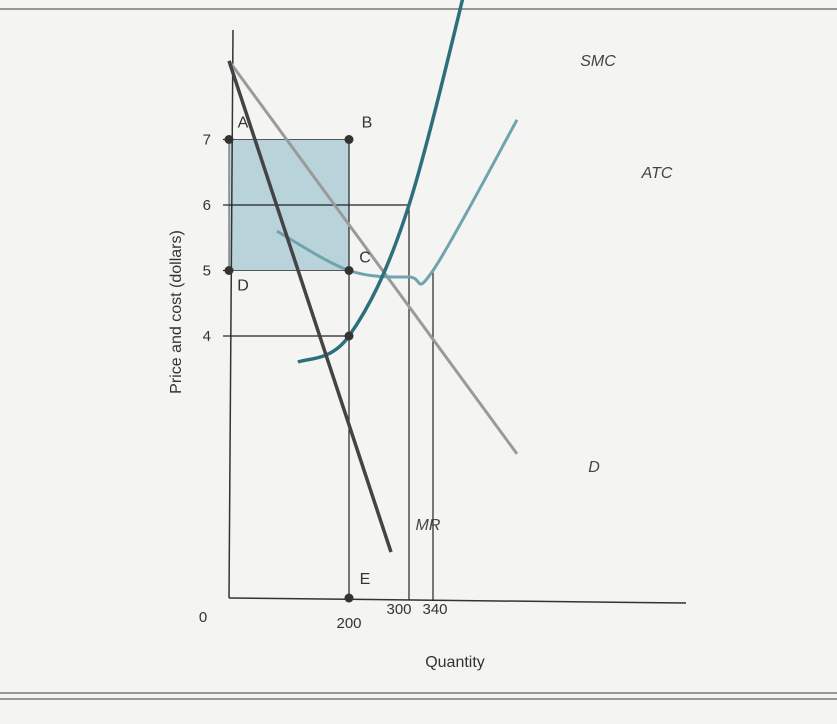 This screenshot has width=837, height=724. Describe the element at coordinates (207, 140) in the screenshot. I see `y-tick-label-7: 7` at that location.